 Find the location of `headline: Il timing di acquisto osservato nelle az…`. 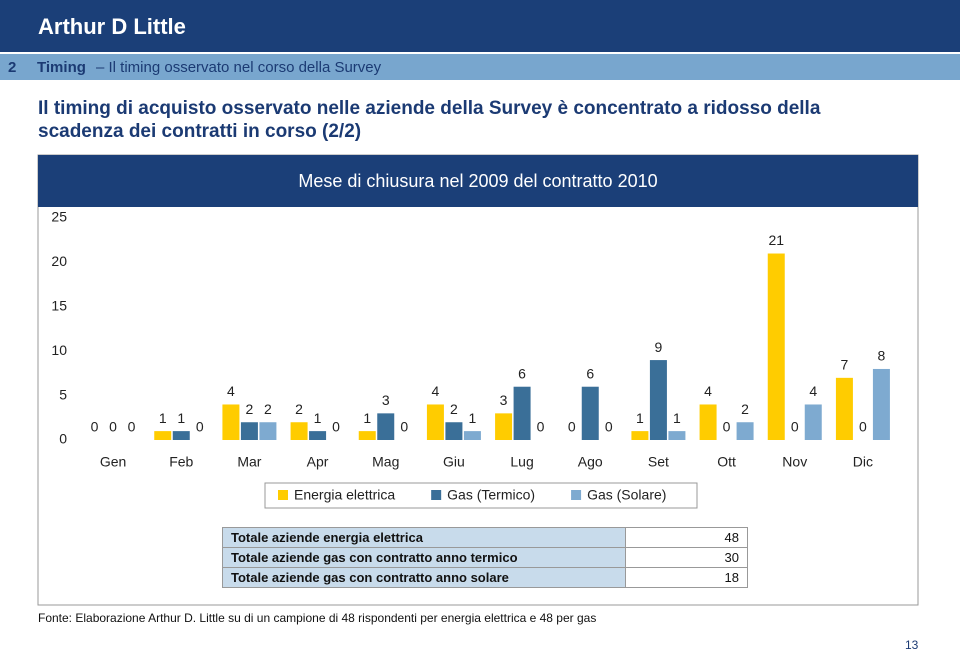

headline: Il timing di acquisto osservato nelle az… is located at coordinates (429, 120).